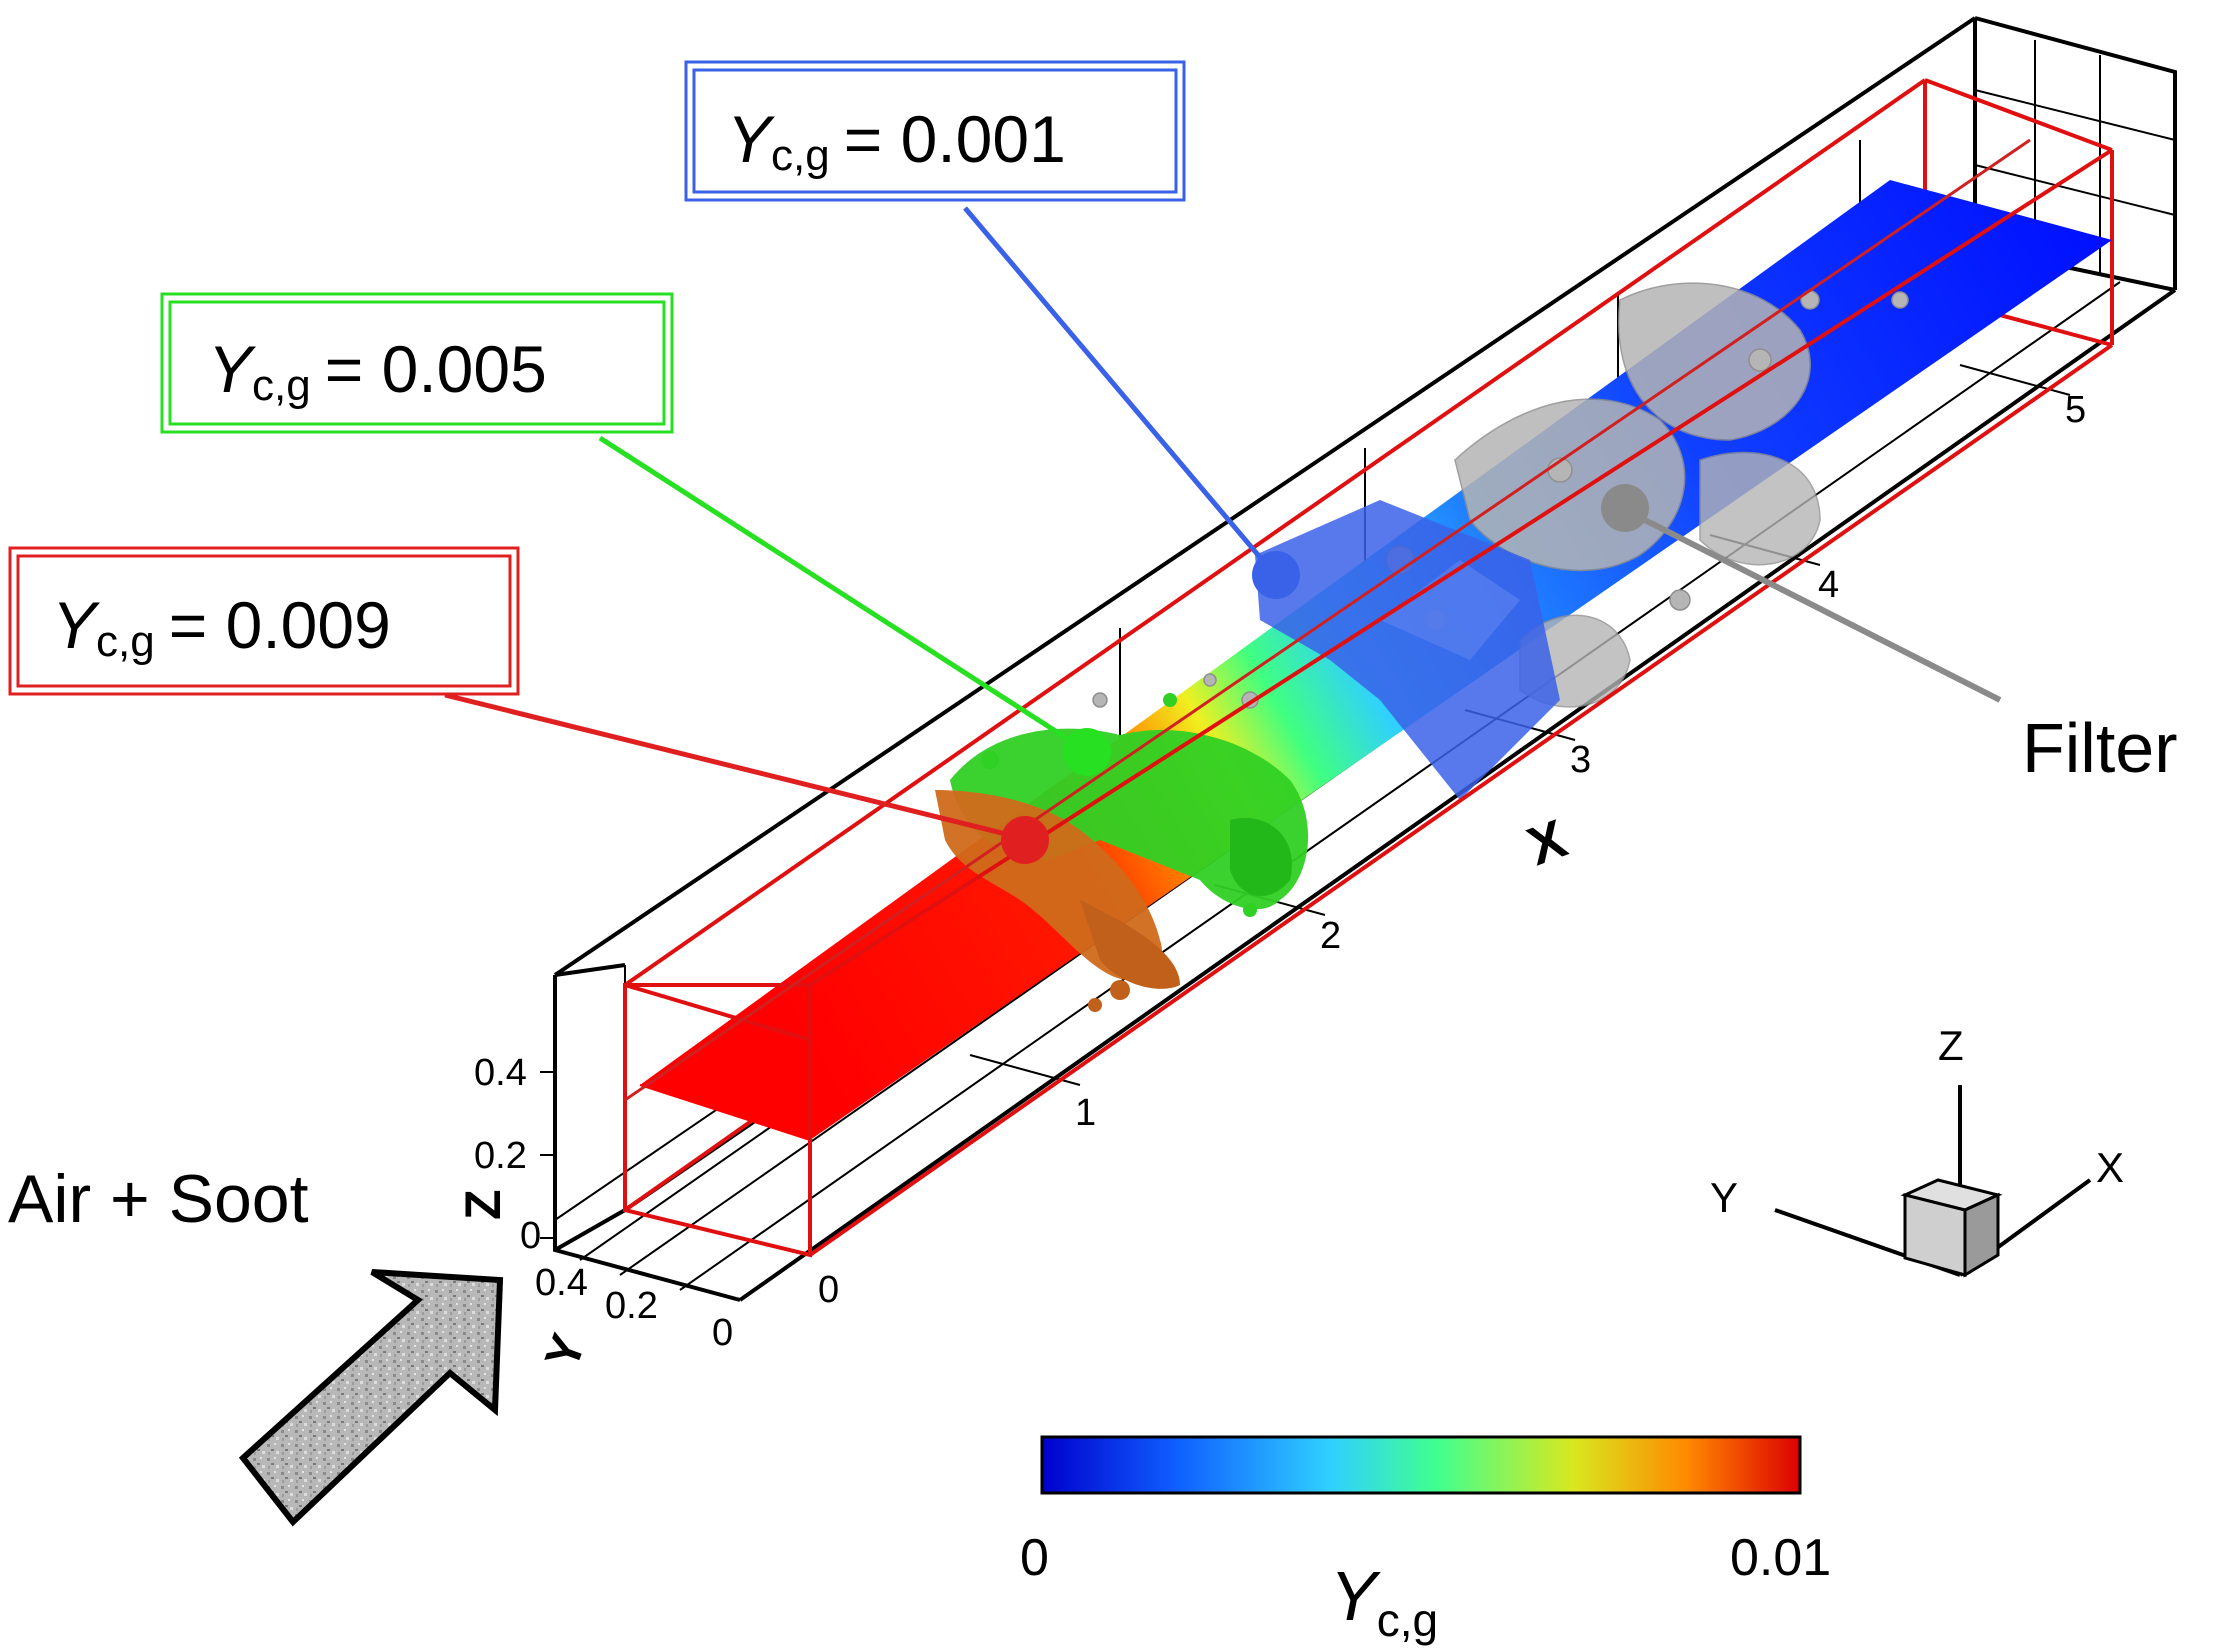 This screenshot has width=2218, height=1650. Describe the element at coordinates (1580, 760) in the screenshot. I see `x-tick-3: 3` at that location.